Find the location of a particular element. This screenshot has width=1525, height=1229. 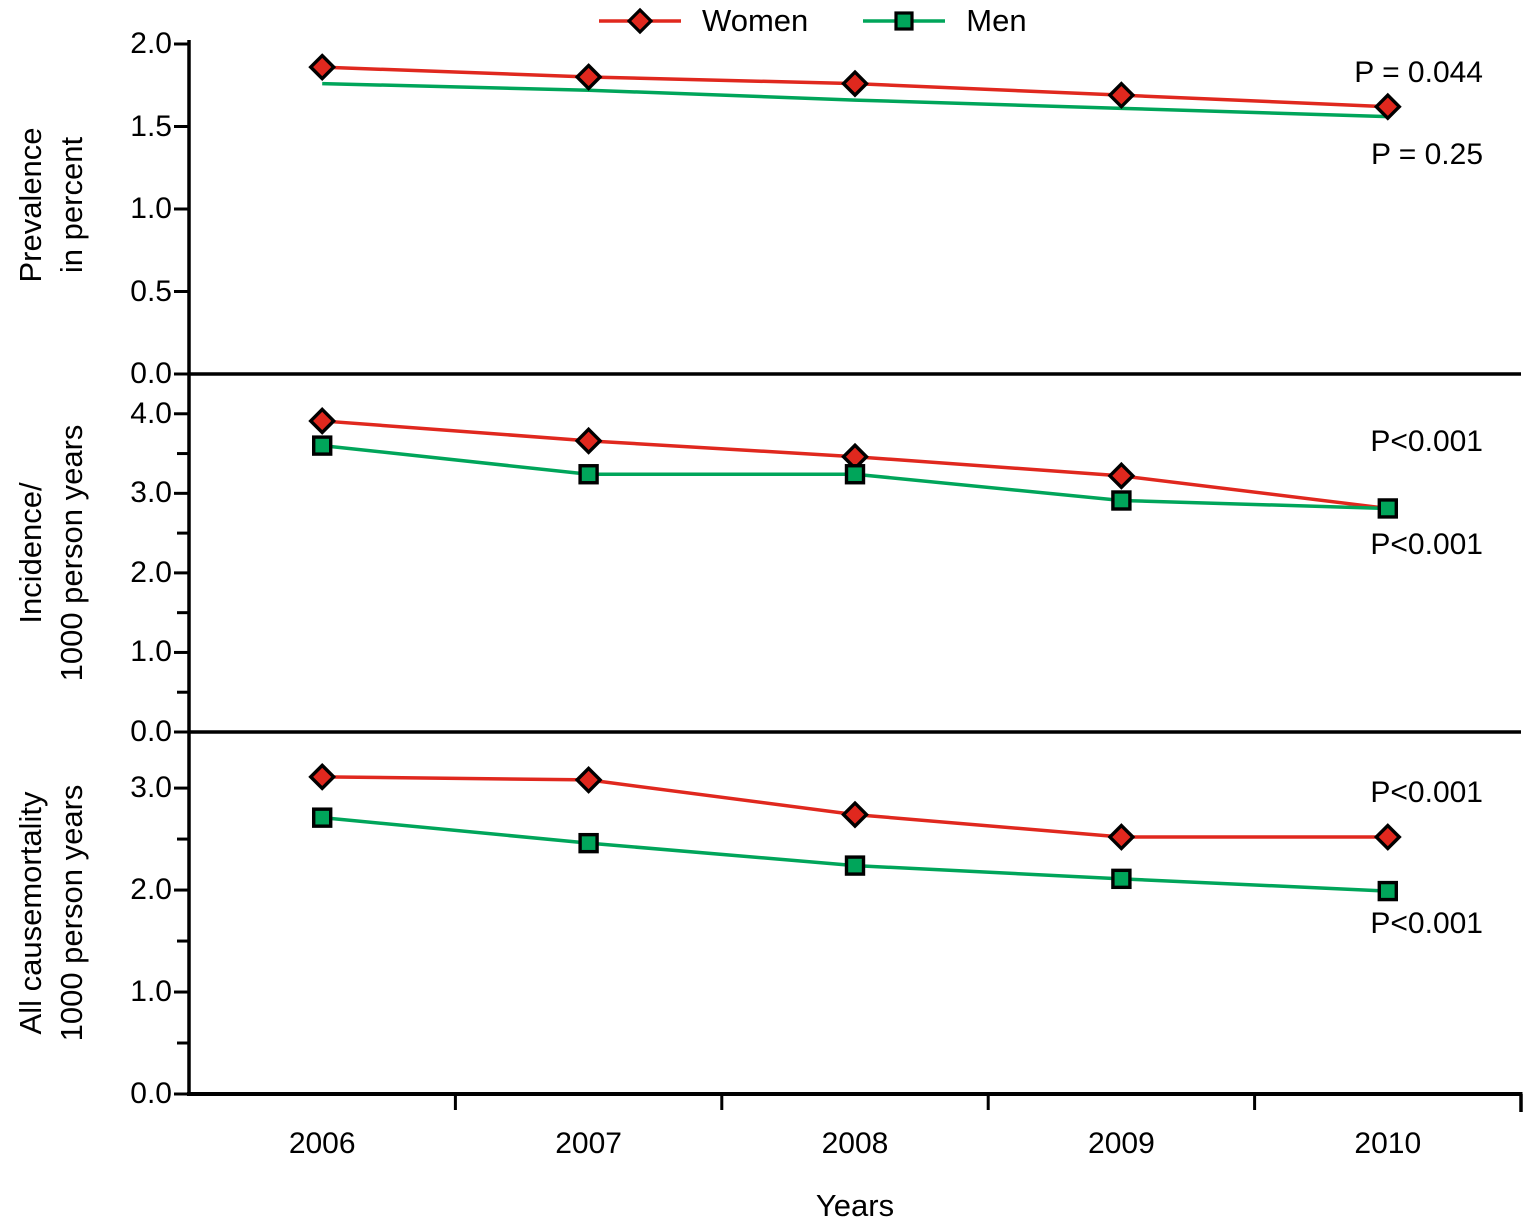

women-series-legend-icon is located at coordinates (640, 21).